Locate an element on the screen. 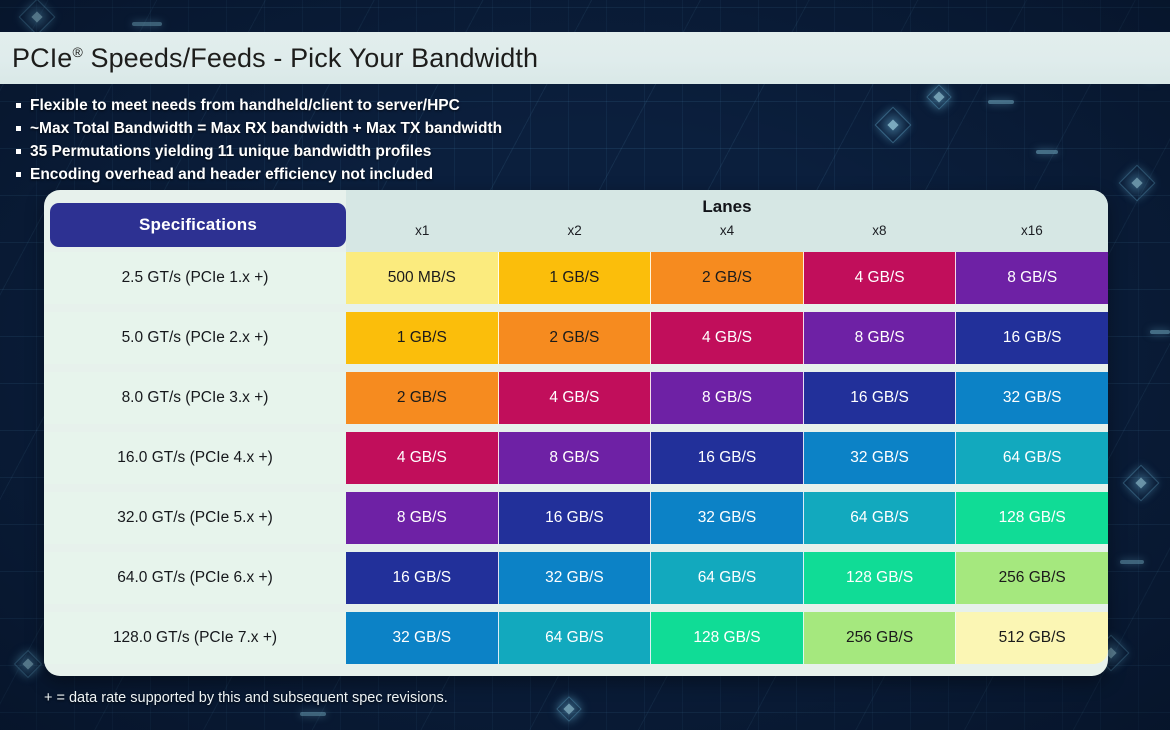  spec-cell: 16.0 GT/s (PCIe 4.x +) is located at coordinates (195, 458).